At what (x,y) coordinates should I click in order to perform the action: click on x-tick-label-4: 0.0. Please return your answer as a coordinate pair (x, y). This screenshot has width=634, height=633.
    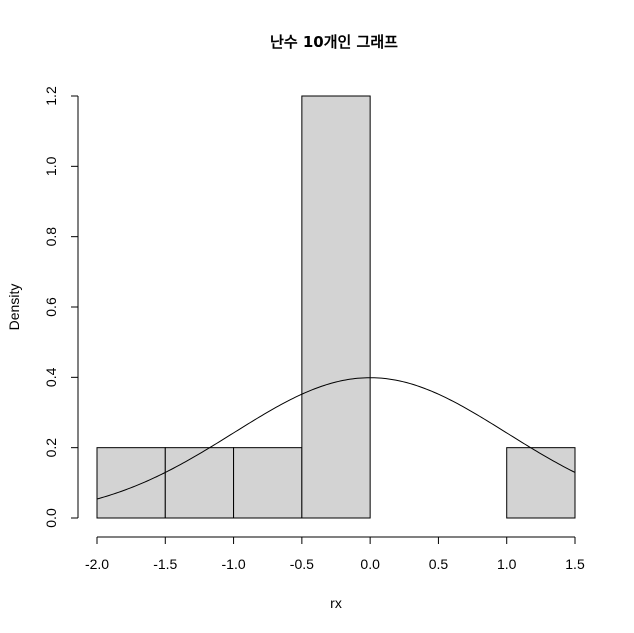
    Looking at the image, I should click on (370, 564).